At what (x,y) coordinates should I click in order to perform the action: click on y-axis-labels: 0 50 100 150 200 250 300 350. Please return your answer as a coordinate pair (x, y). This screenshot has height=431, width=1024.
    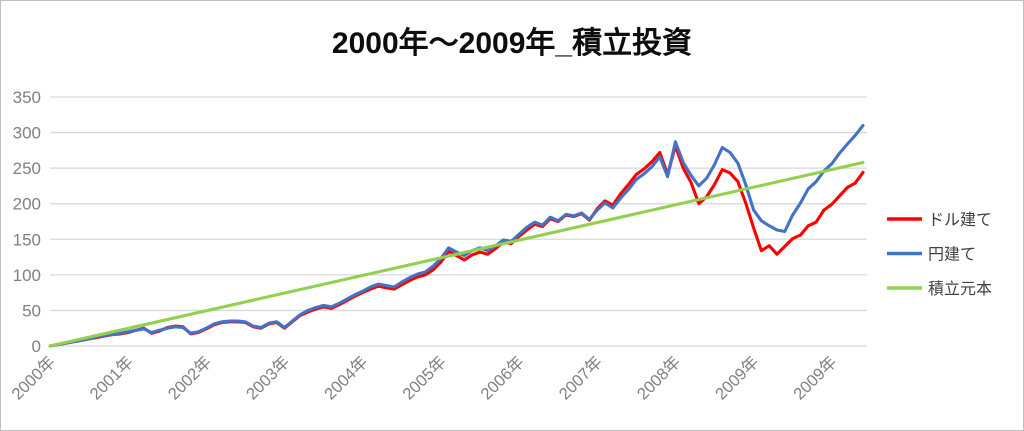
    Looking at the image, I should click on (27, 222).